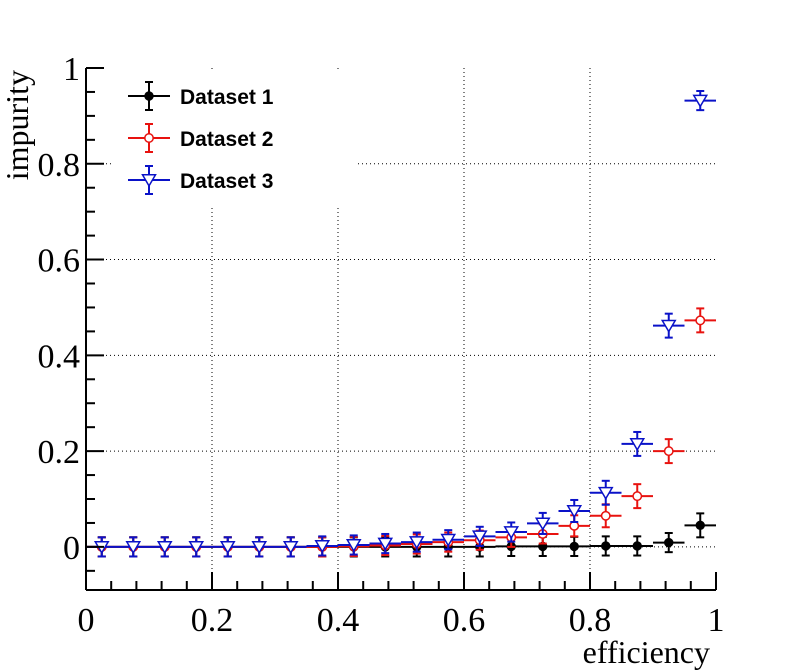 This screenshot has width=796, height=672. What do you see at coordinates (59, 452) in the screenshot?
I see `y-tick-label: 0.2` at bounding box center [59, 452].